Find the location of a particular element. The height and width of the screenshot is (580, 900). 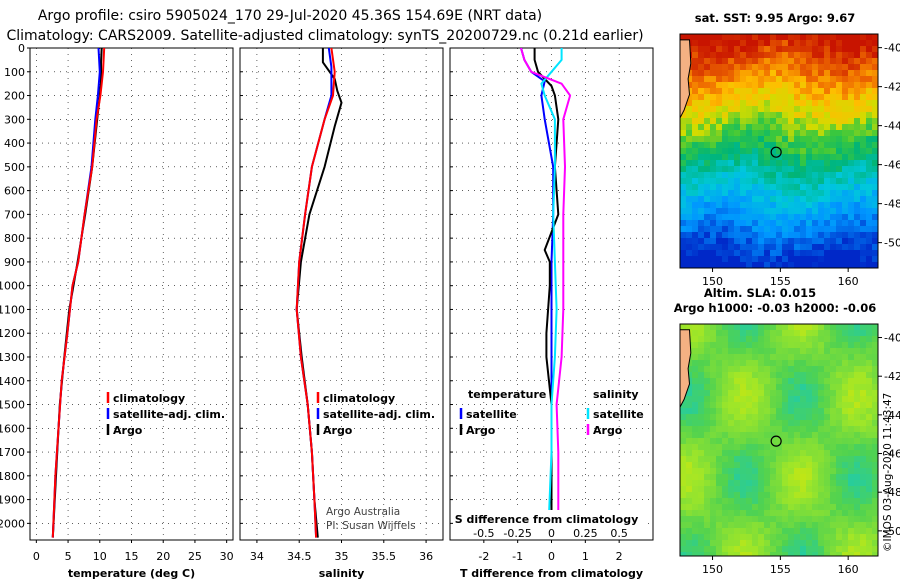

y-tick-label: 1200 is located at coordinates (12, 333).